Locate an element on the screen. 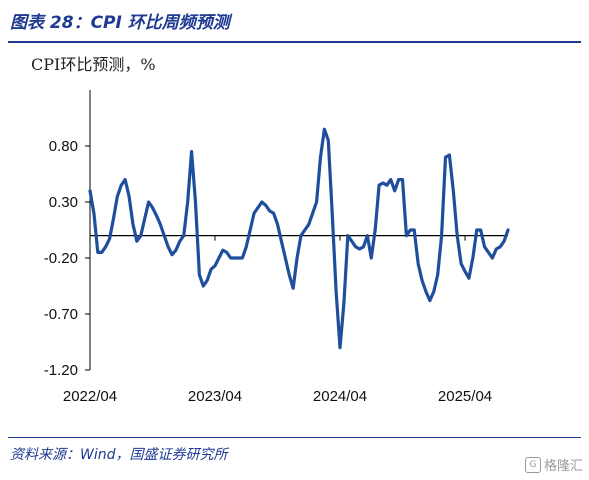  x-tick-label: 2025/04 is located at coordinates (465, 396).